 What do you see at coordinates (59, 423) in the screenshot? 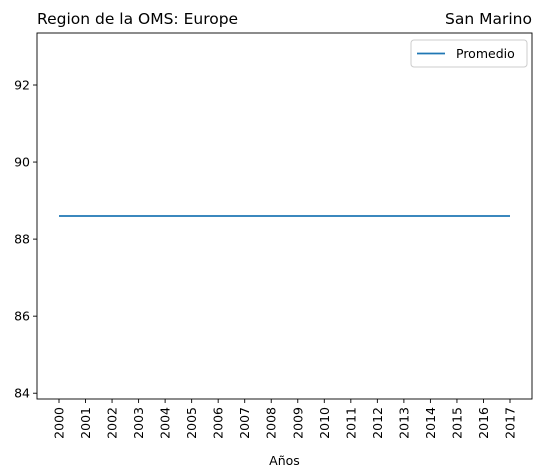
I see `x-tick-label: 2000` at bounding box center [59, 423].